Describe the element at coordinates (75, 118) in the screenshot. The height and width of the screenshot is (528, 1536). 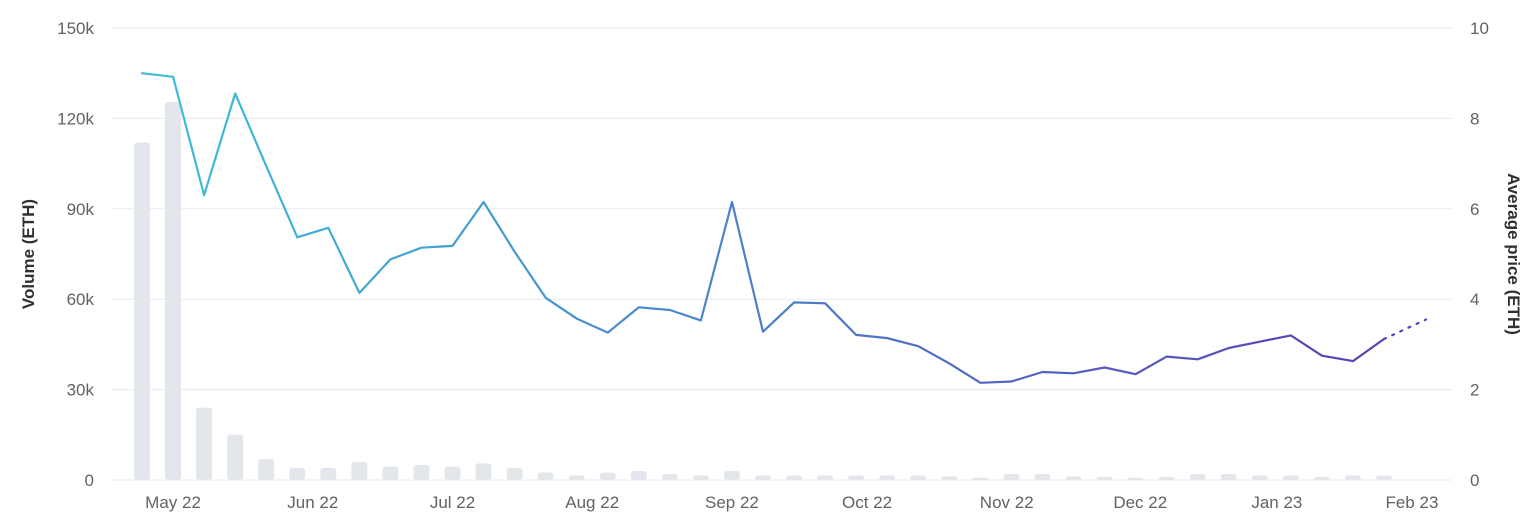
I see `left-tick-label: 120k` at that location.